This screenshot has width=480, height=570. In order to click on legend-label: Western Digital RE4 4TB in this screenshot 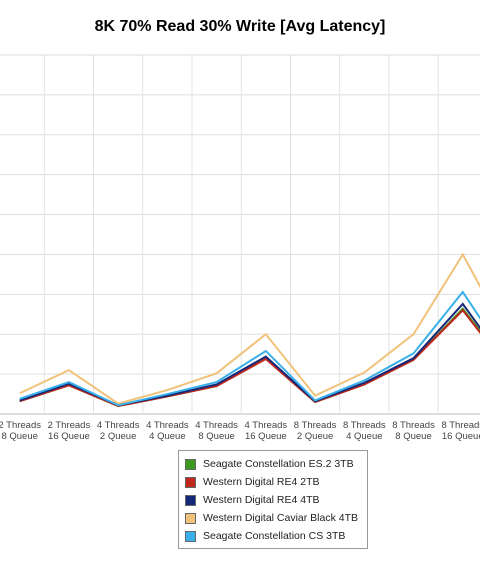, I will do `click(261, 500)`.